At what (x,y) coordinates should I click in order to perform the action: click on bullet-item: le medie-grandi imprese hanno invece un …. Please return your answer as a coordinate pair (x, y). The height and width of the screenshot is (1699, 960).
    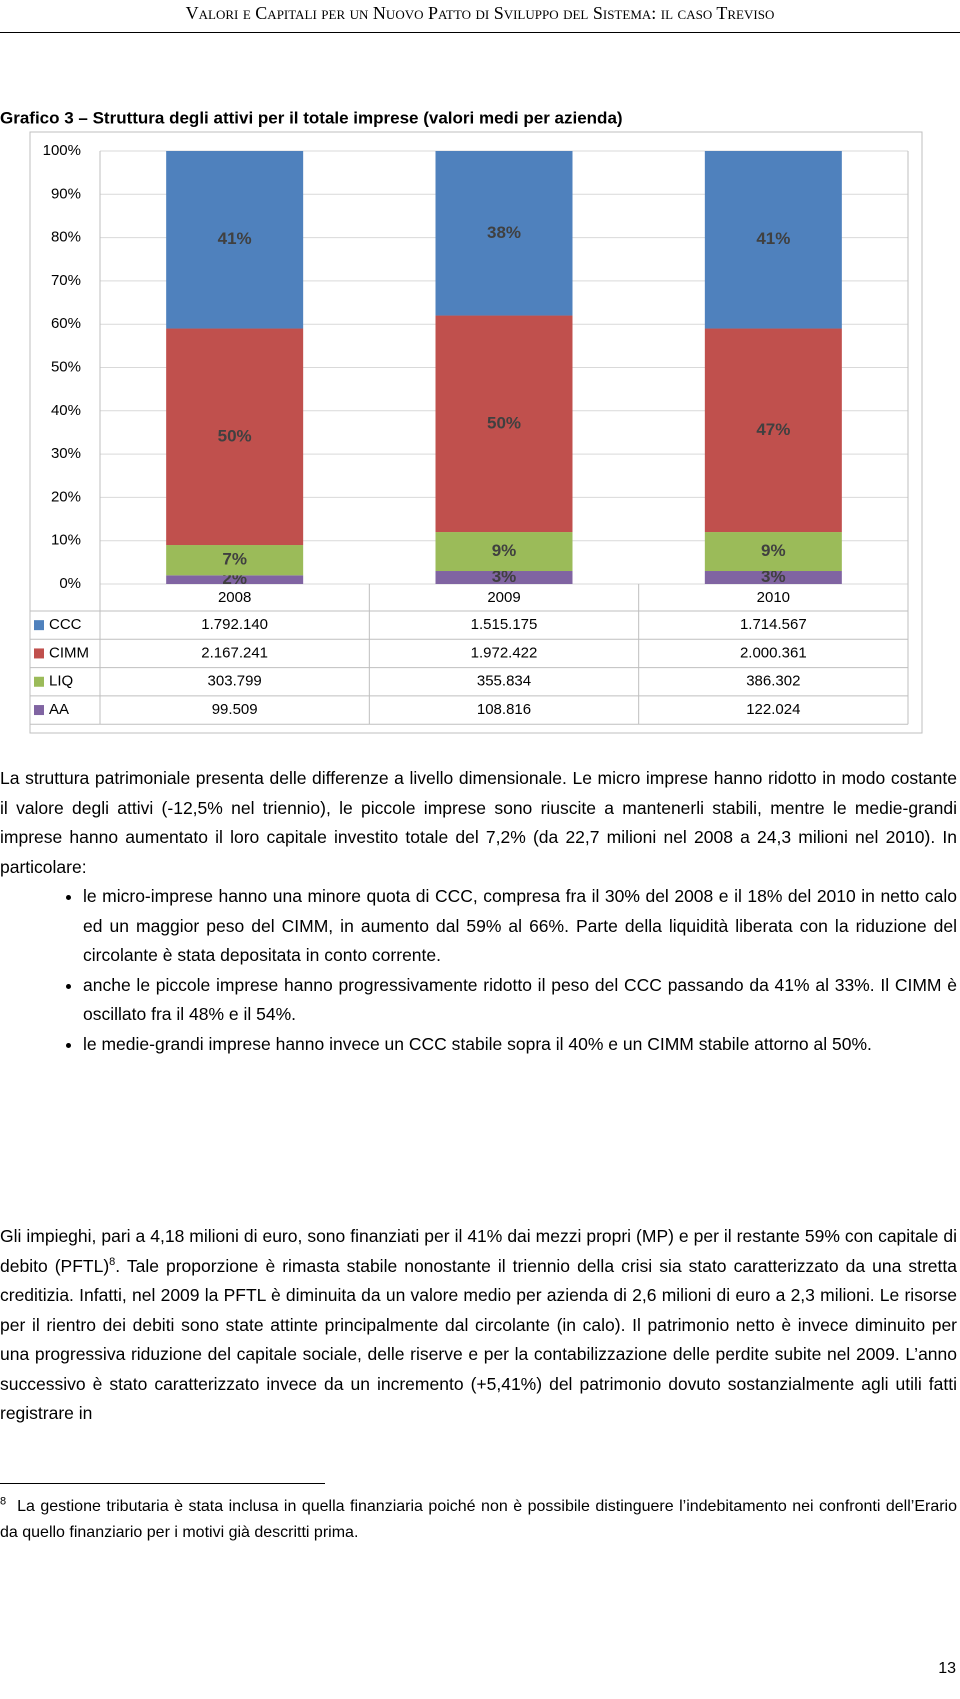
    Looking at the image, I should click on (520, 1045).